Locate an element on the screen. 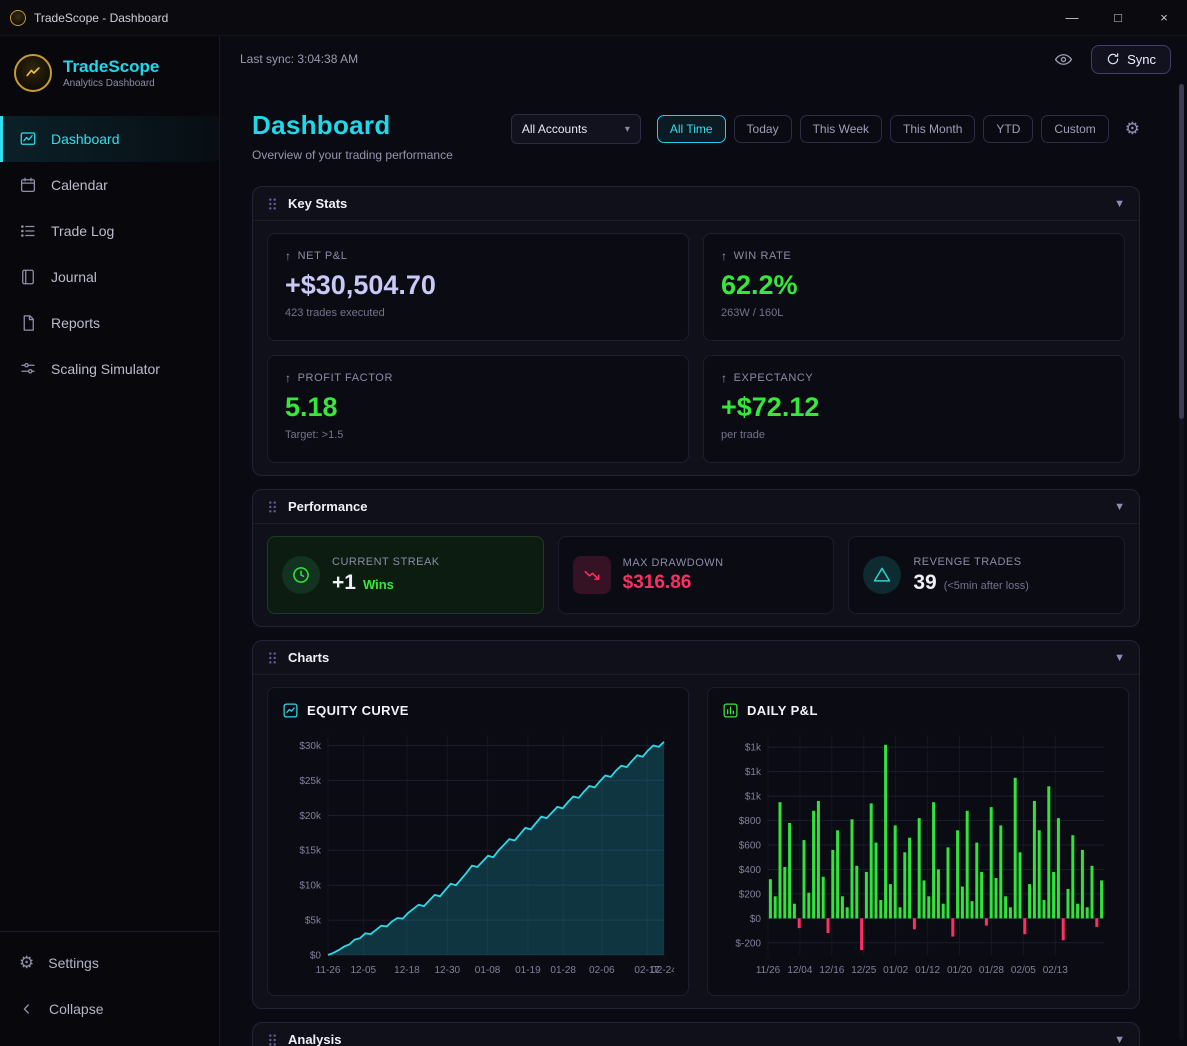 The width and height of the screenshot is (1187, 1046). svg-text: 02-24 is located at coordinates (662, 970).